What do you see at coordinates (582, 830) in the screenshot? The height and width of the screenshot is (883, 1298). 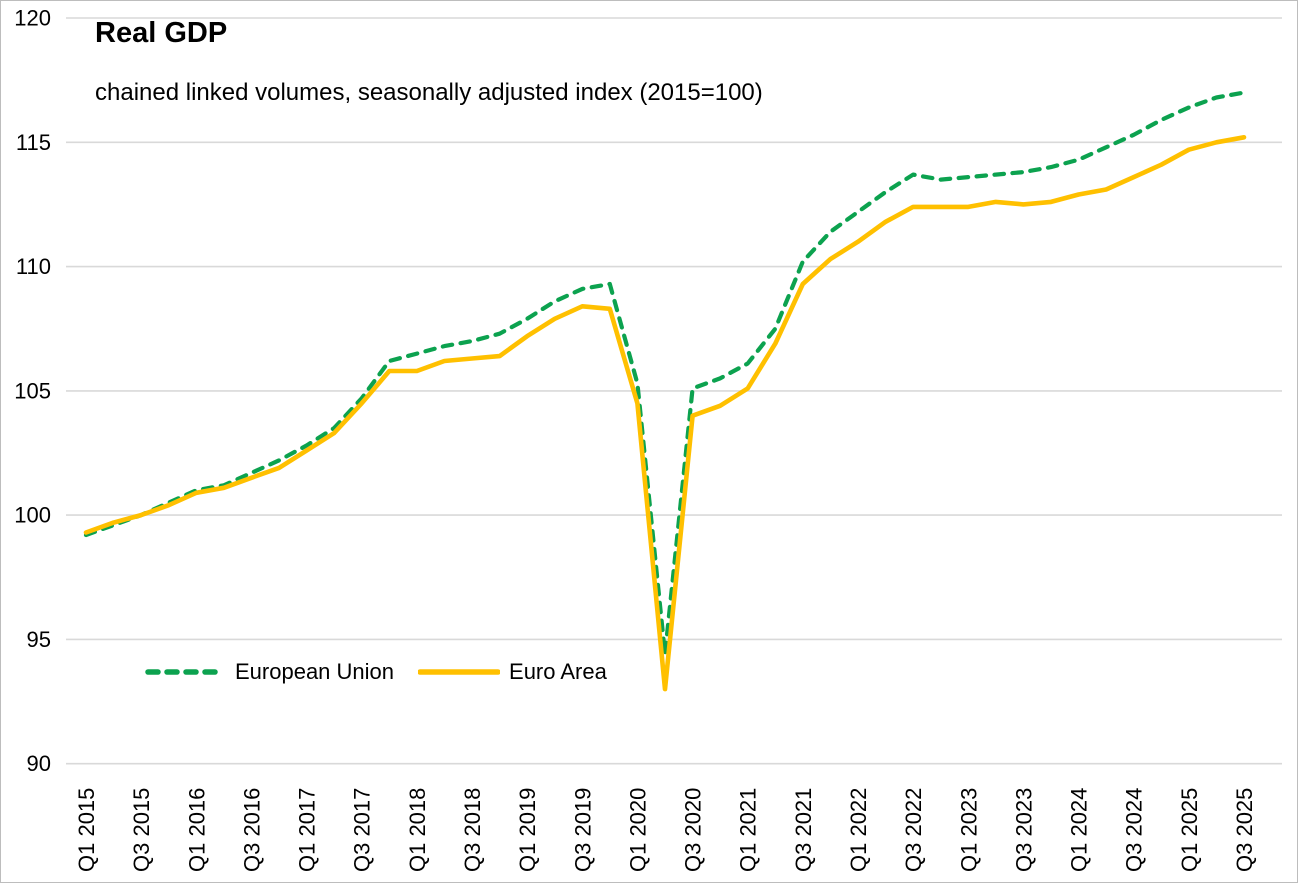 I see `x-axis-label: Q3 2019` at bounding box center [582, 830].